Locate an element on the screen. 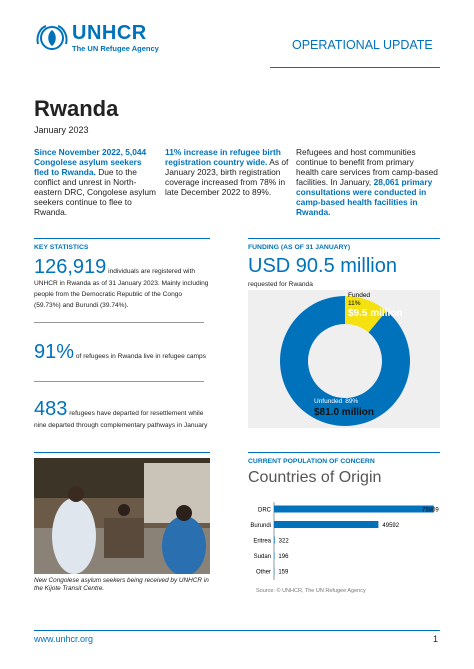 Image resolution: width=474 pixels, height=669 pixels. category-label: Eritrea is located at coordinates (262, 541).